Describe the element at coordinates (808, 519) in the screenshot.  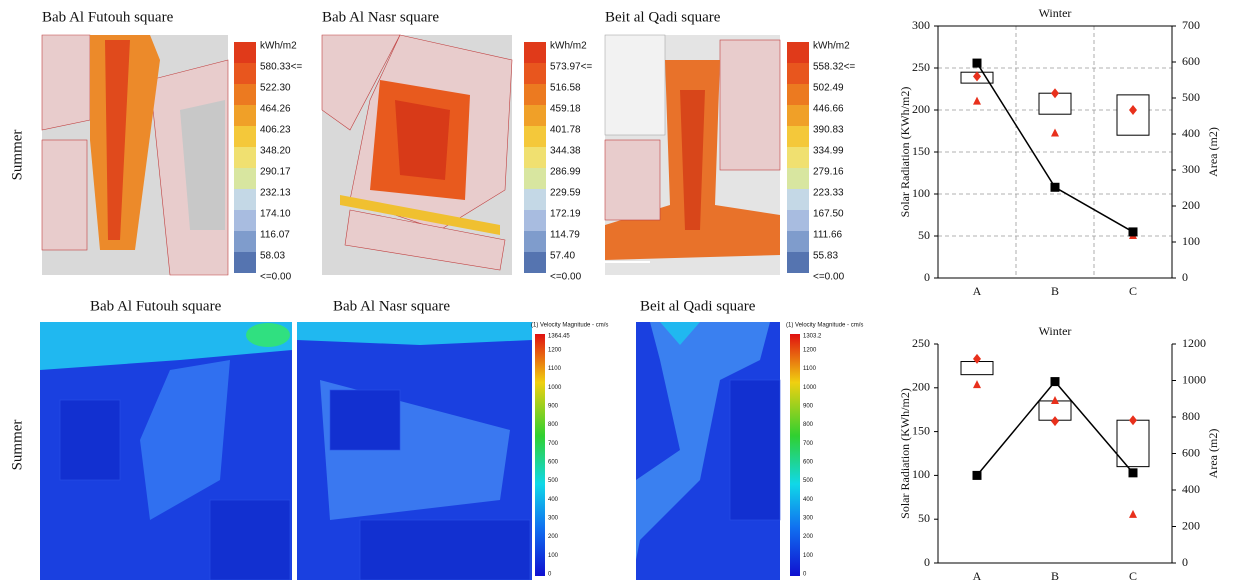
I see `legend-label: 300` at that location.